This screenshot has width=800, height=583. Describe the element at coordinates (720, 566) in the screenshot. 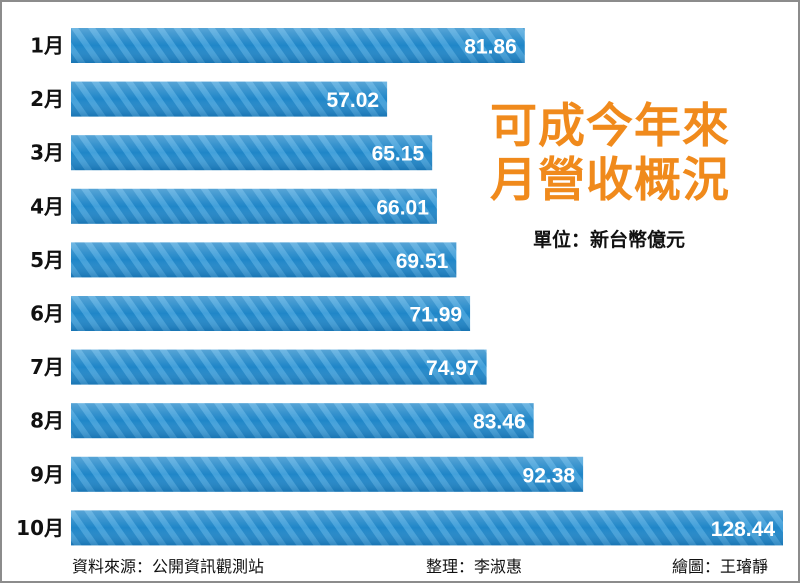

I see `artist-credit: 繪圖：王璿靜` at that location.